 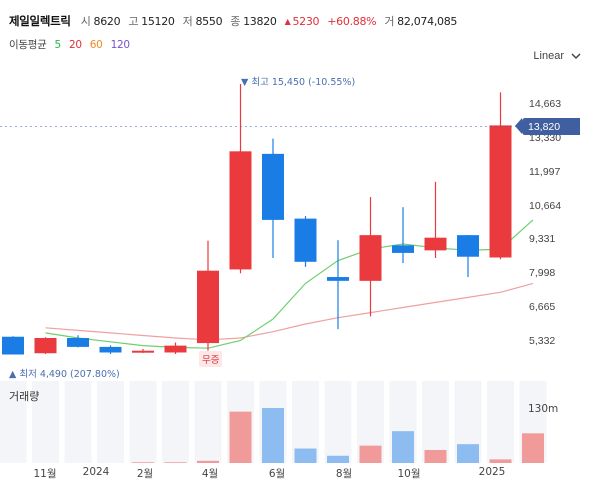 What do you see at coordinates (344, 474) in the screenshot?
I see `time-tick-label: 8월` at bounding box center [344, 474].